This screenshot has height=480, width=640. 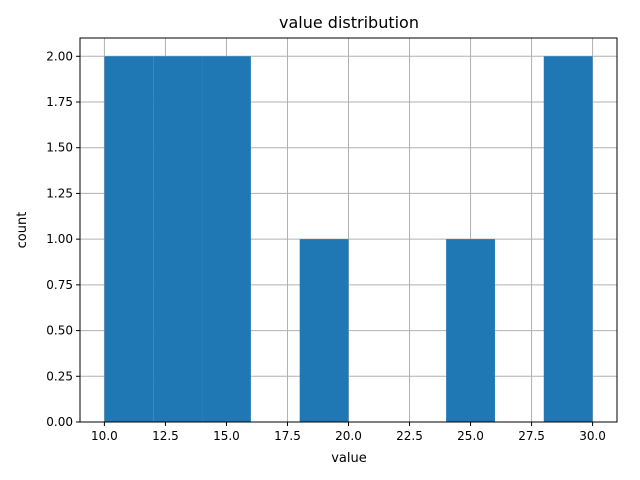 I want to click on x-axis: 10.0 12.5 15.0 17.5 20.0 22.5 25.0 27.5 30.0, so click(x=348, y=432).